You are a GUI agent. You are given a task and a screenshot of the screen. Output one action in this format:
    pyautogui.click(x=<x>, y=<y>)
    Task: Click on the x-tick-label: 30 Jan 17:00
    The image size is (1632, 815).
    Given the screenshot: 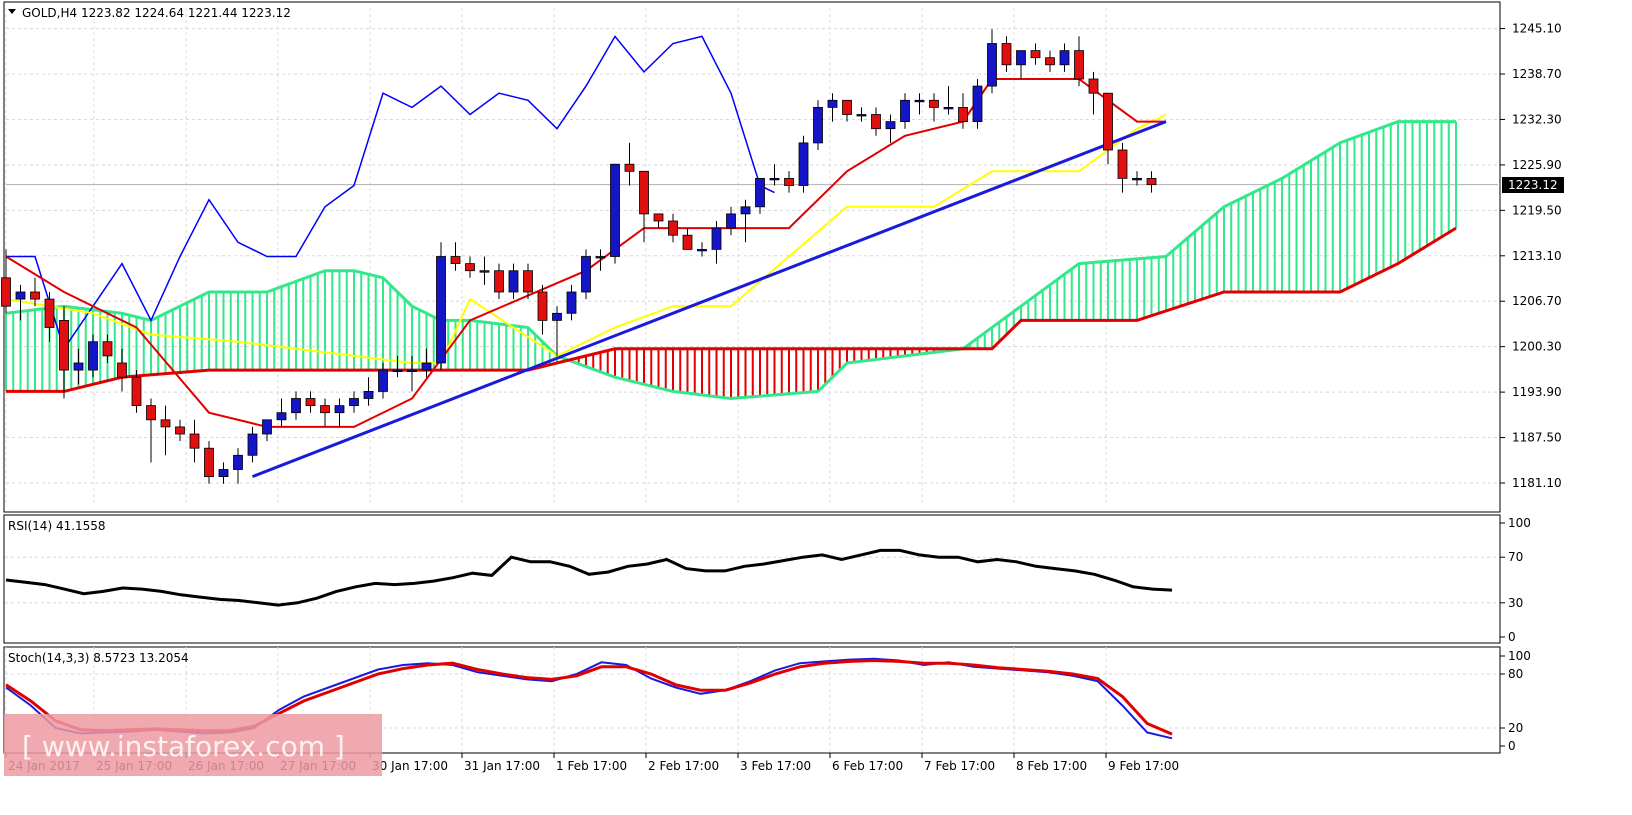 What is the action you would take?
    pyautogui.click(x=410, y=766)
    